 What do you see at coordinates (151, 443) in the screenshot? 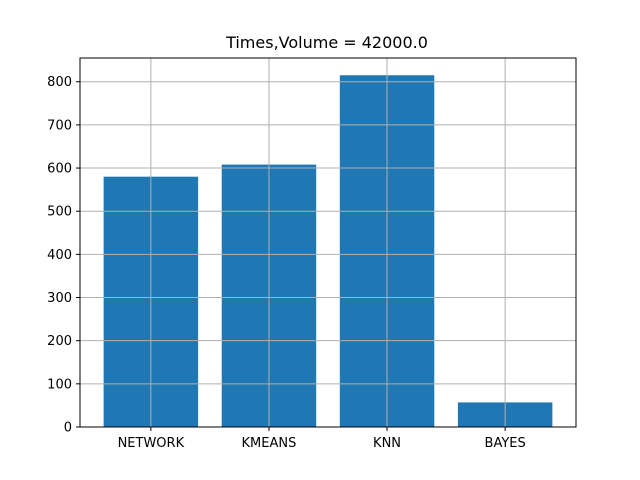
I see `x-tick-label: NETWORK` at bounding box center [151, 443].